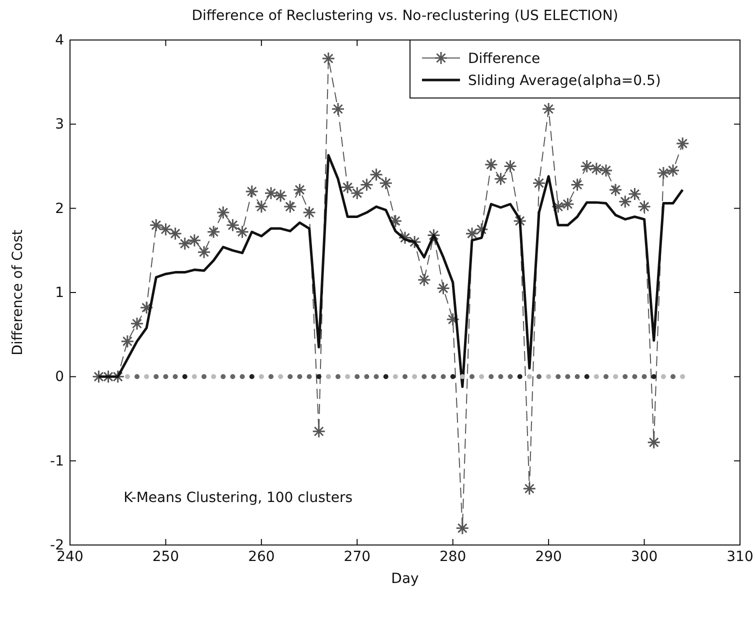 The image size is (754, 623). Describe the element at coordinates (59, 40) in the screenshot. I see `y-tick-label: 4` at that location.